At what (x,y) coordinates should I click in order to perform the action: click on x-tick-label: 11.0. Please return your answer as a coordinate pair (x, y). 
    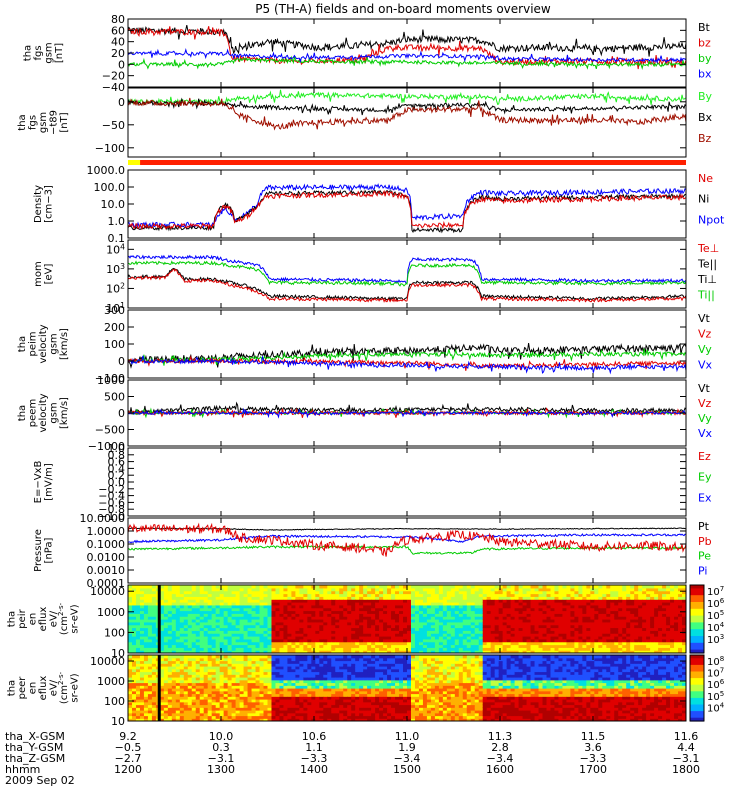
    Looking at the image, I should click on (407, 736).